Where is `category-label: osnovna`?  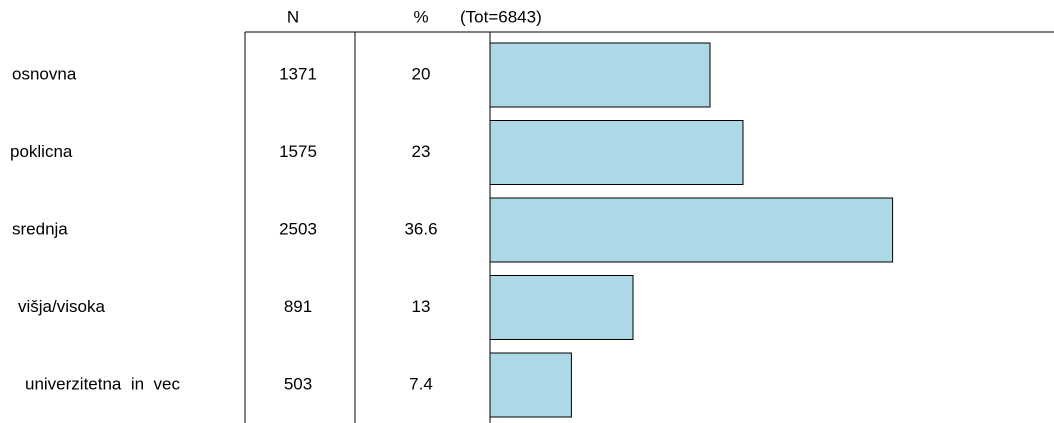 category-label: osnovna is located at coordinates (44, 73).